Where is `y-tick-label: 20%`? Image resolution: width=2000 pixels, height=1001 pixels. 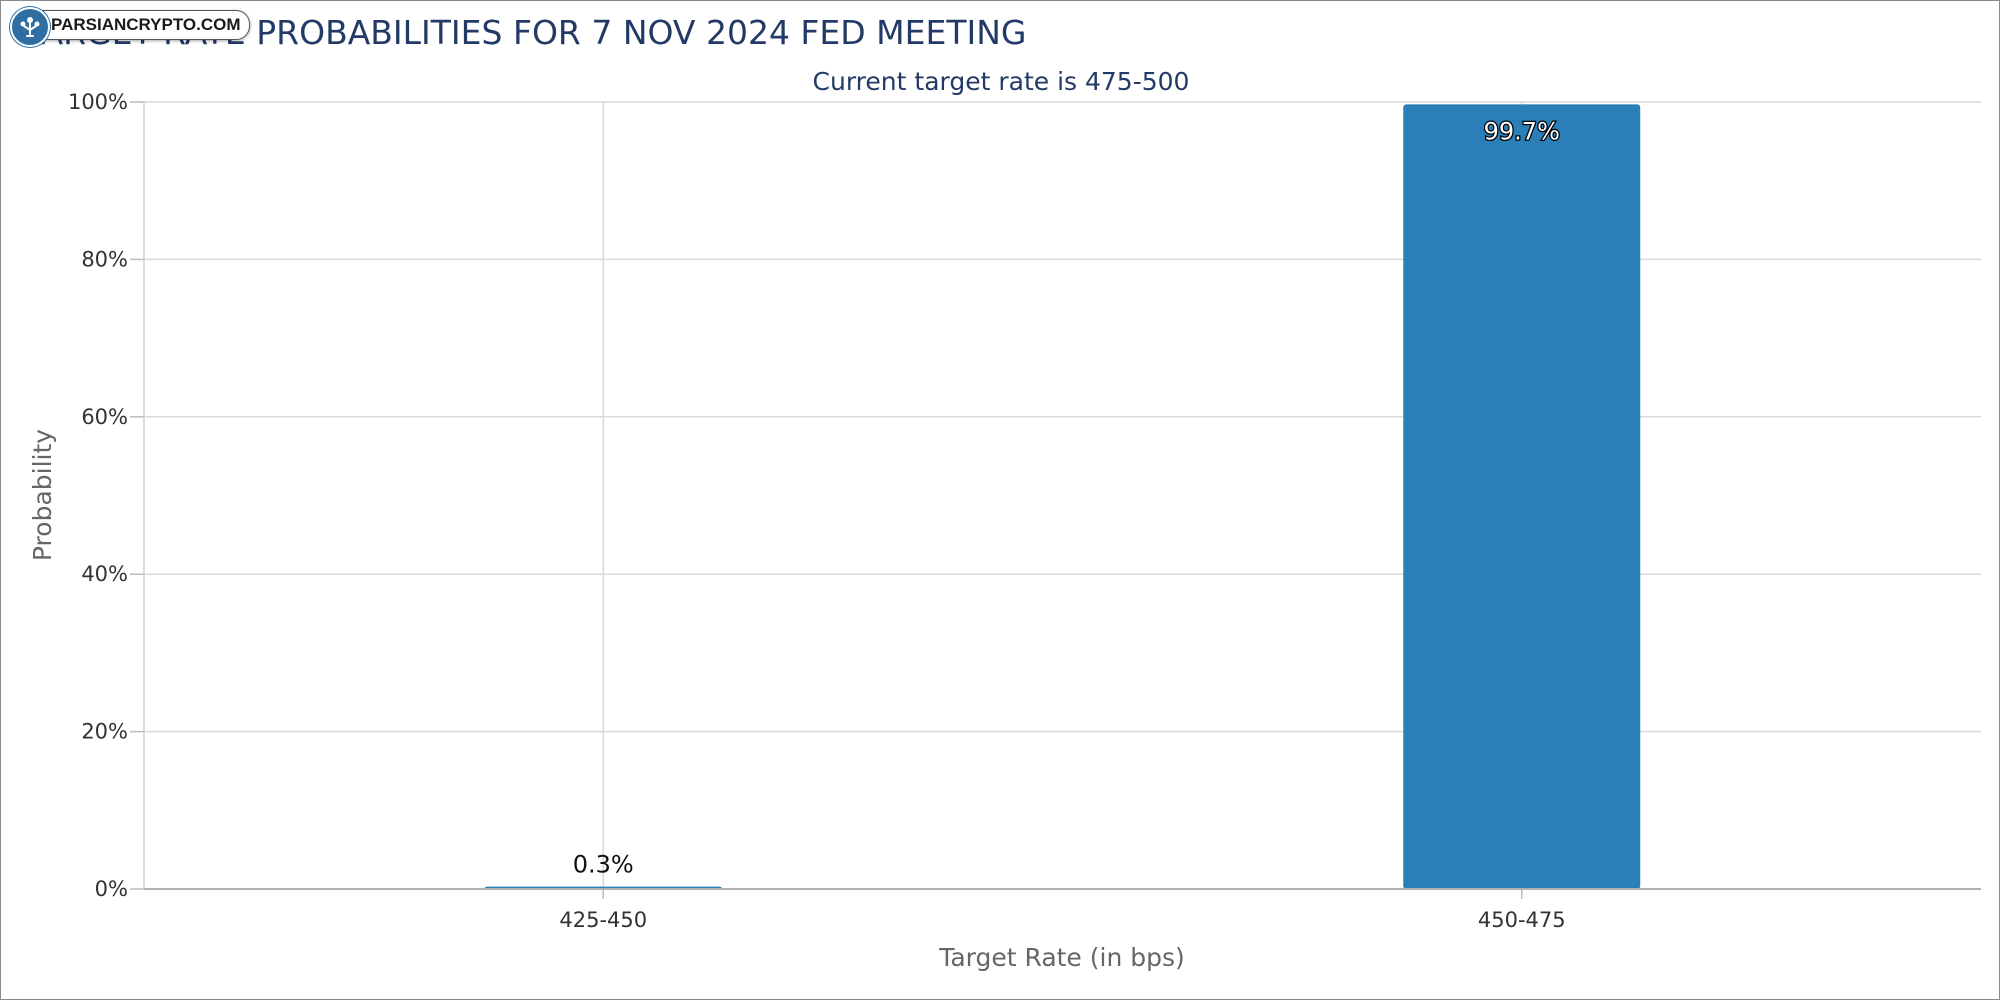 y-tick-label: 20% is located at coordinates (104, 732).